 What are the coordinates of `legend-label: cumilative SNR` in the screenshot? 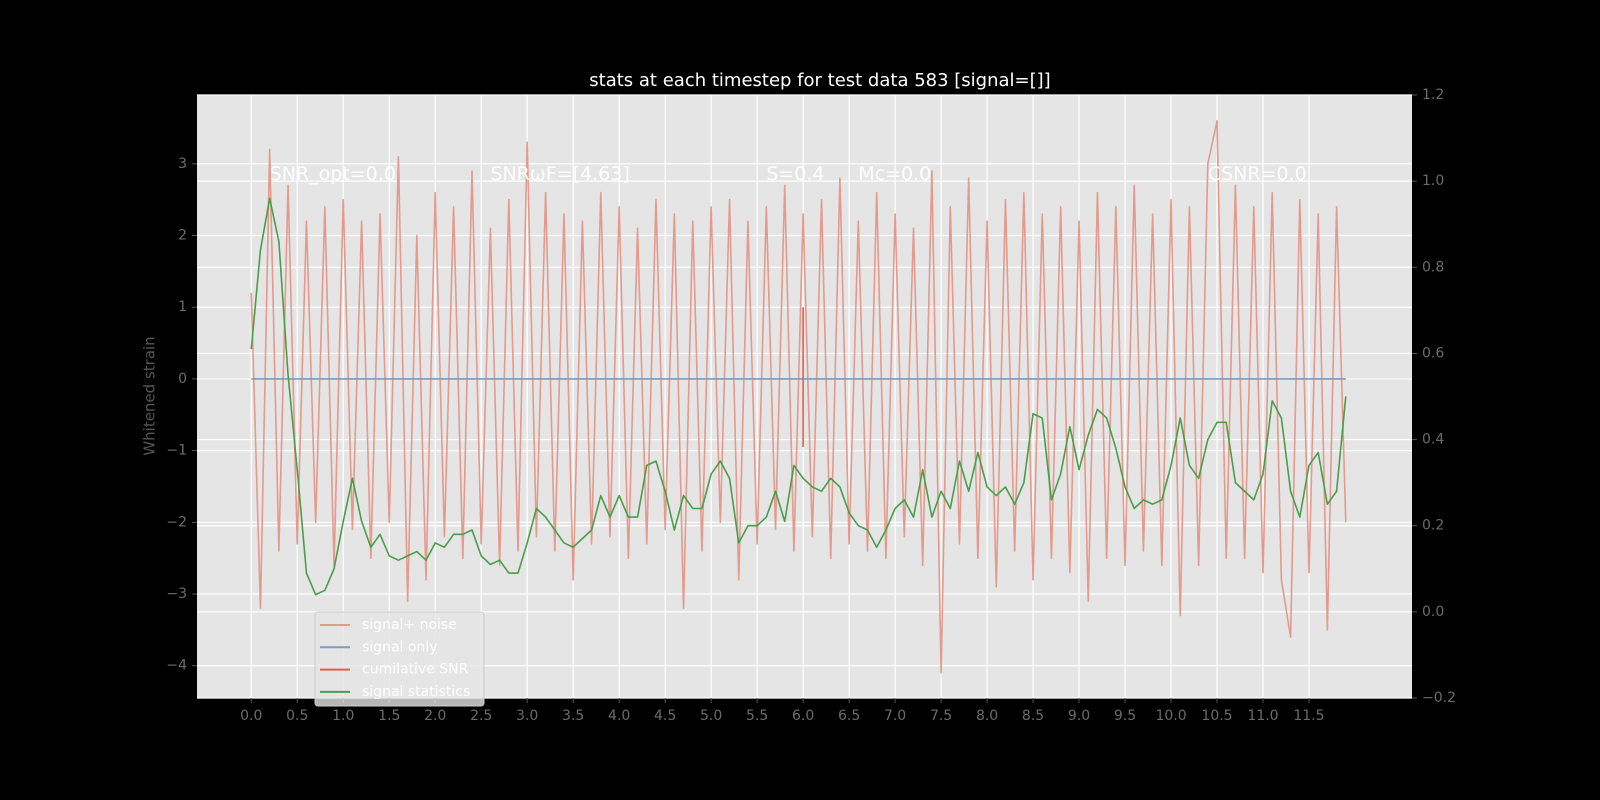 It's located at (415, 670).